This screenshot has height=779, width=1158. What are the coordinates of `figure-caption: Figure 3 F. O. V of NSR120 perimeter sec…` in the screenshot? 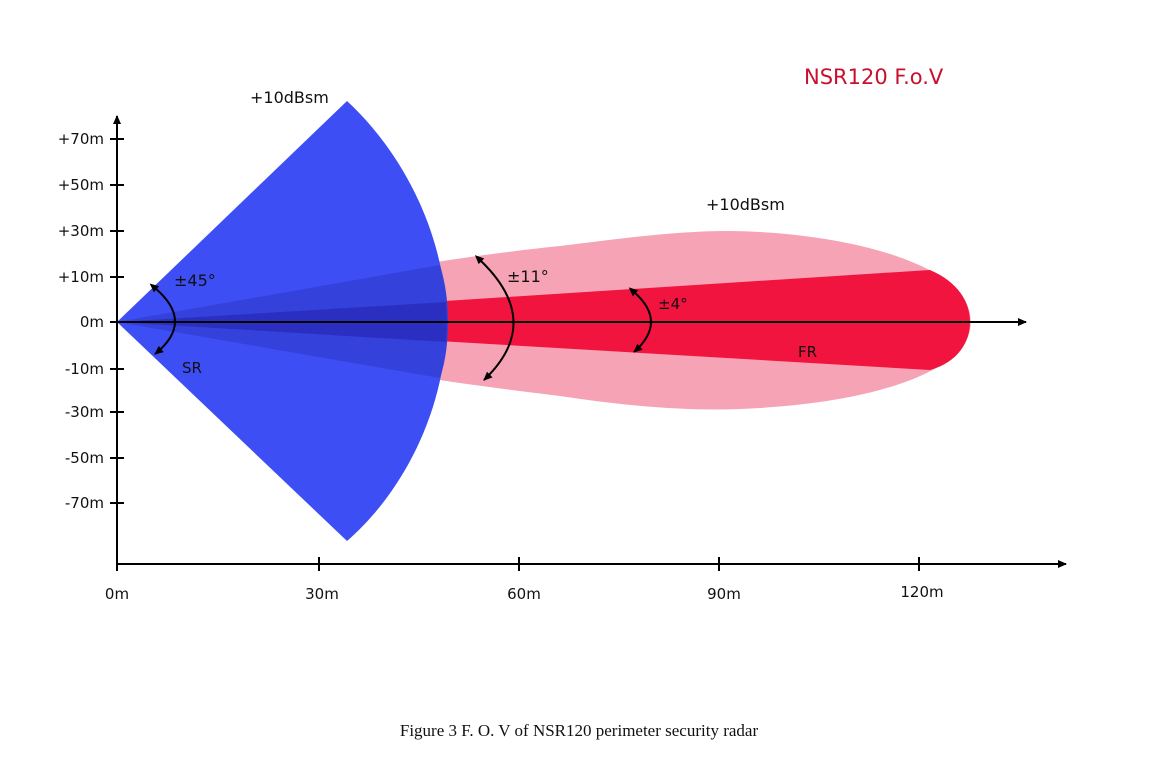 It's located at (579, 730).